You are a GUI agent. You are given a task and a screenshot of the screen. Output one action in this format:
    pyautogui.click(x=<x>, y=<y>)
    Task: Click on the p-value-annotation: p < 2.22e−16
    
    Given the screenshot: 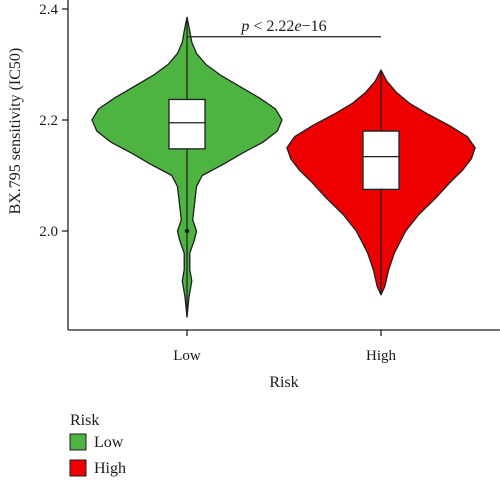 What is the action you would take?
    pyautogui.click(x=284, y=28)
    